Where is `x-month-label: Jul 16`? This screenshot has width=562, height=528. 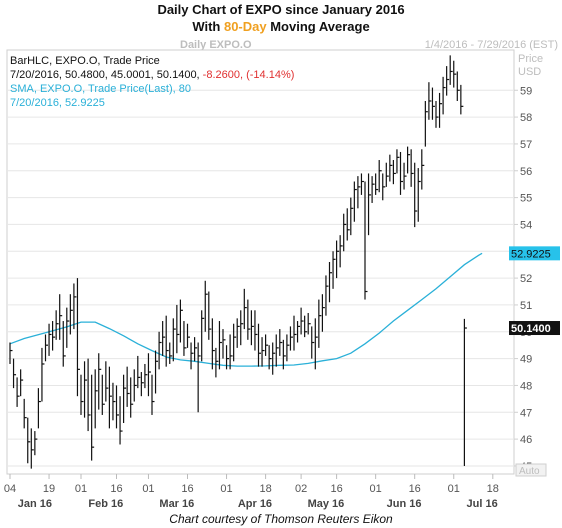
x-month-label: Jul 16 is located at coordinates (482, 504).